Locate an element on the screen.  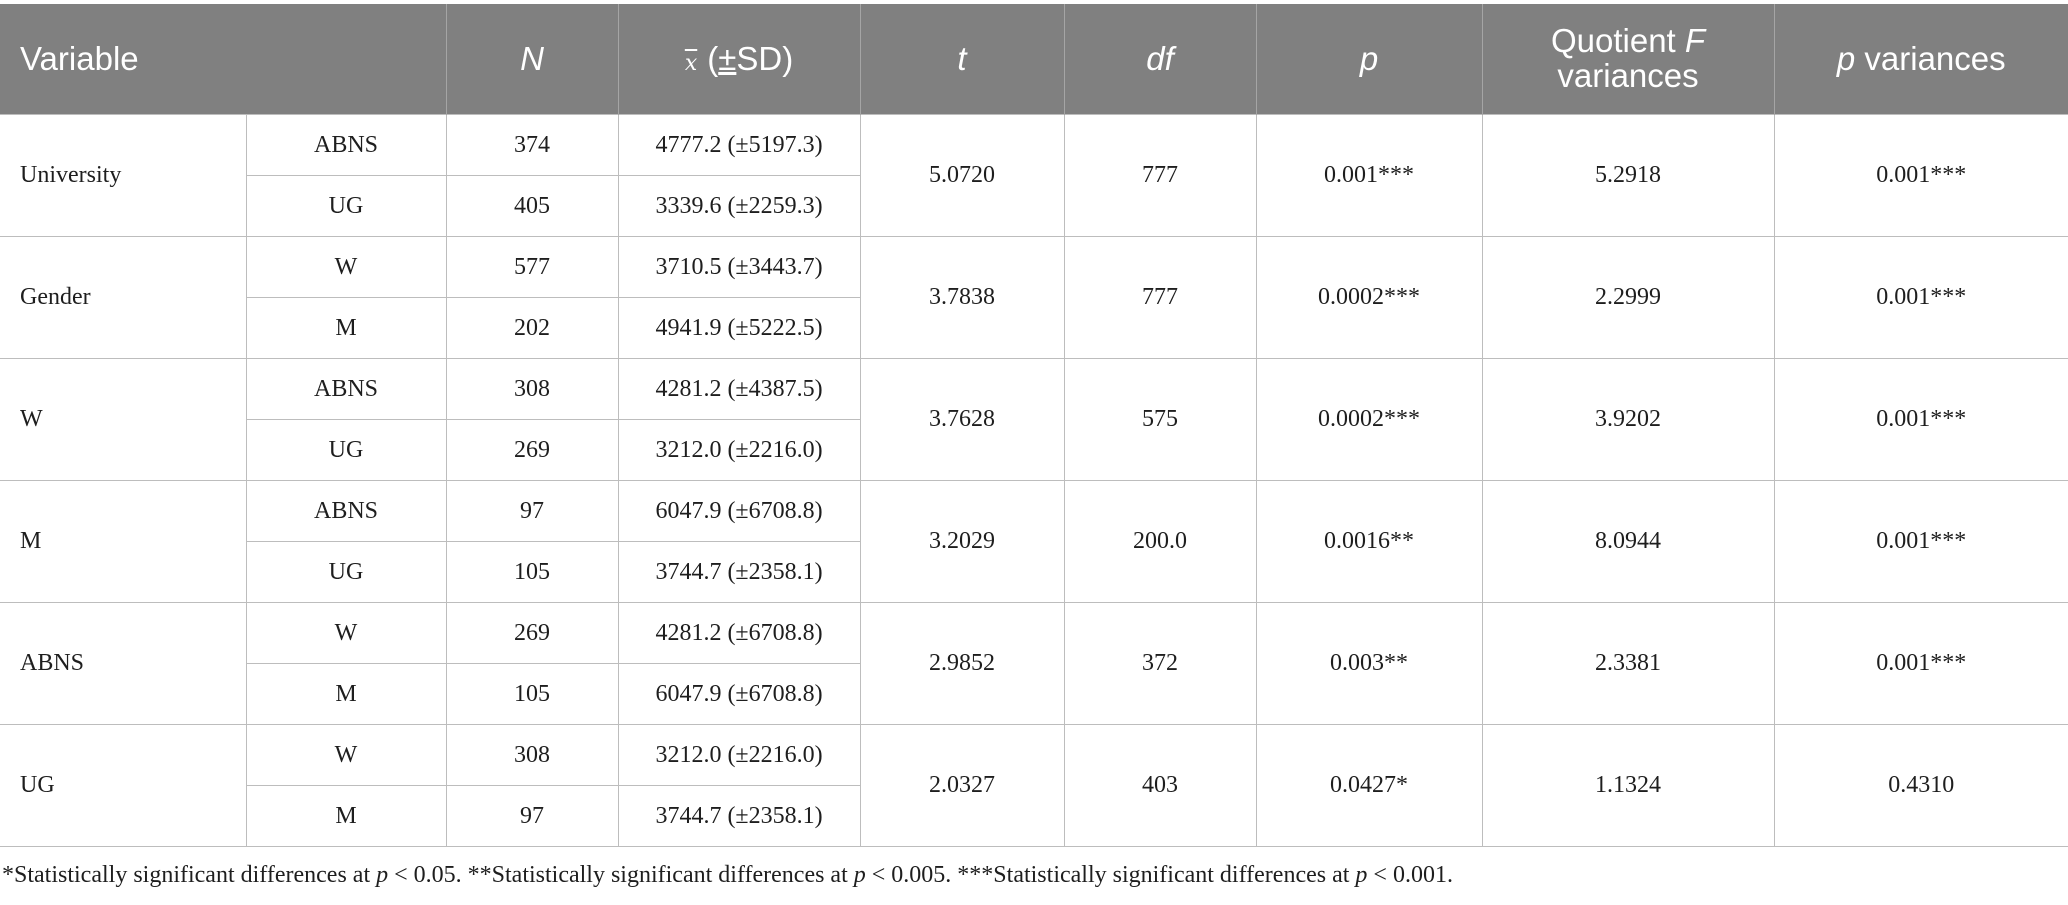
sd-label: SD is located at coordinates (759, 58).